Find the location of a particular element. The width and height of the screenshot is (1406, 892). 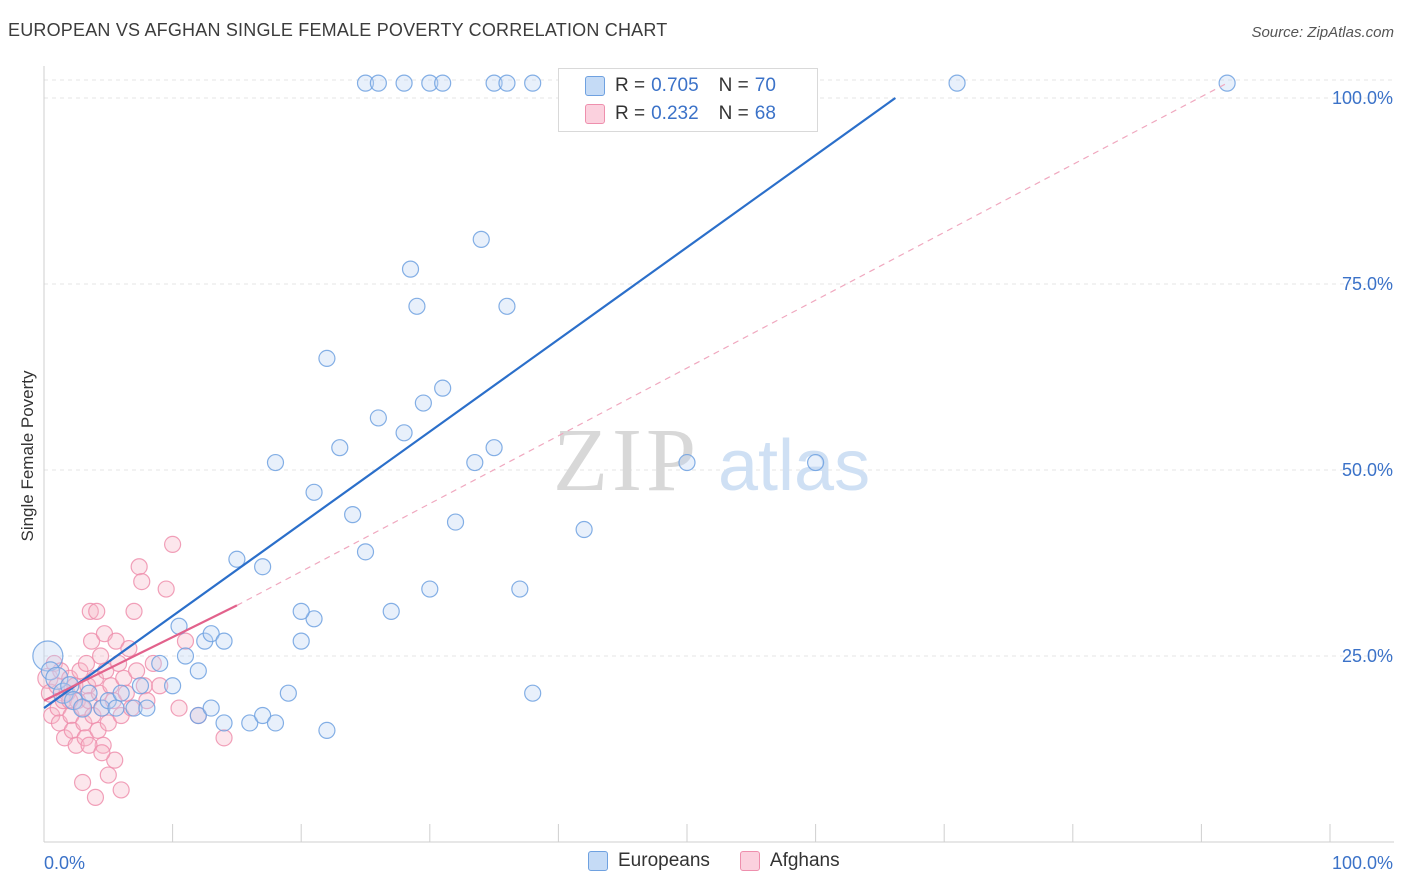

europeans-label: Europeans is located at coordinates (664, 860).